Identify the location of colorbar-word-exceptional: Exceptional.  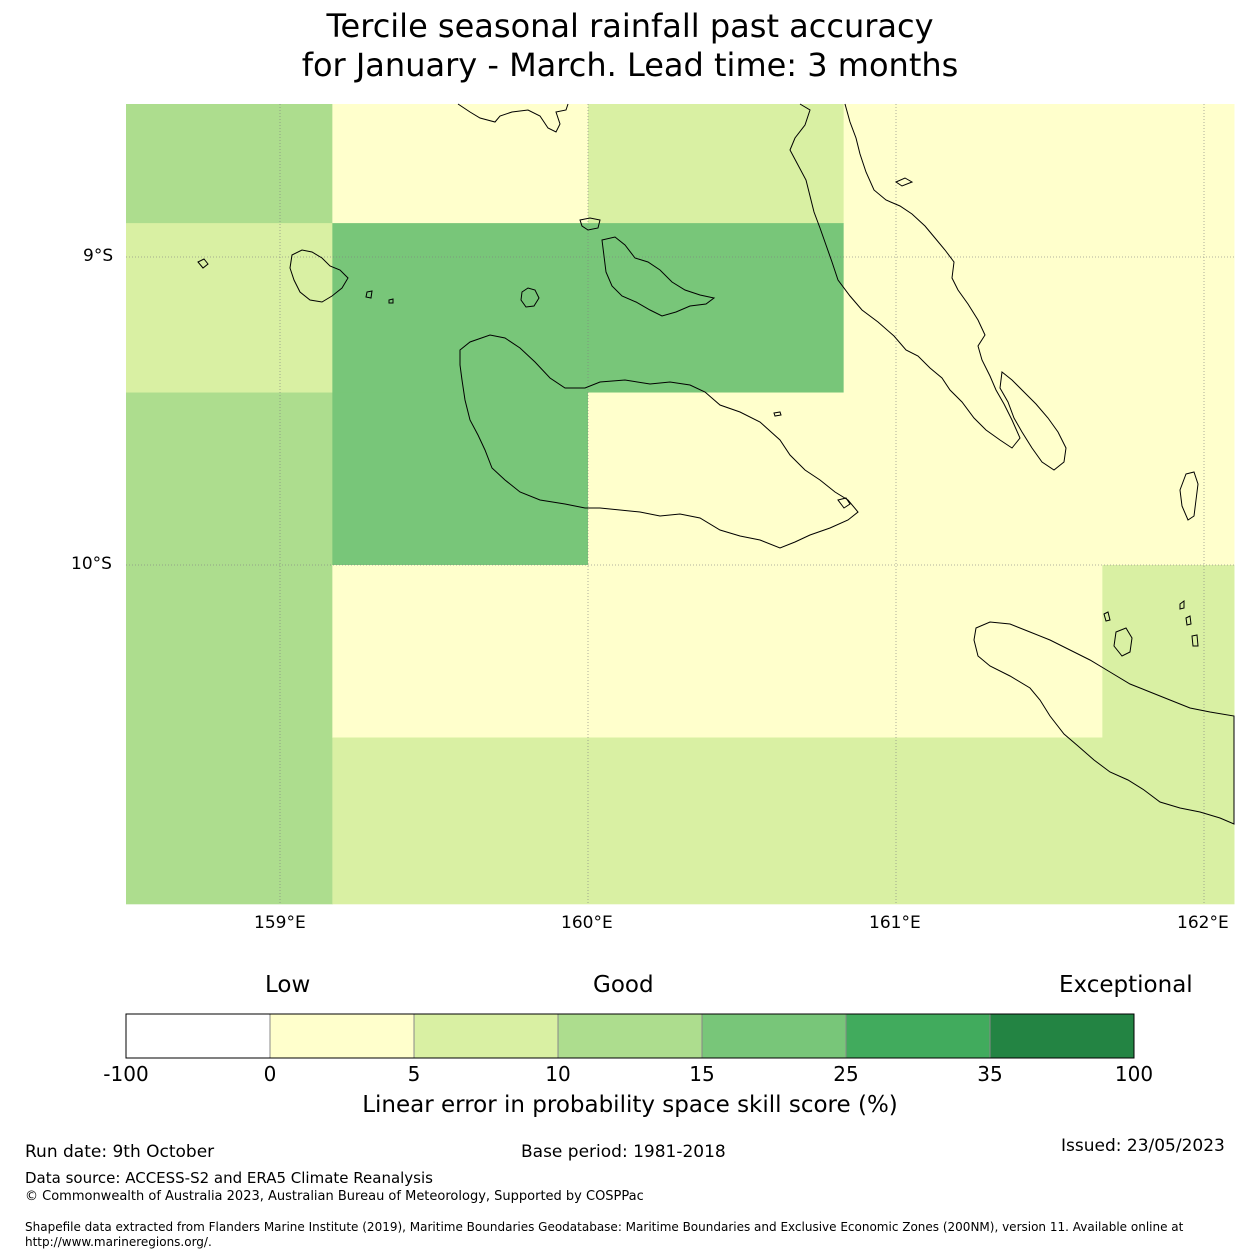
(1126, 985).